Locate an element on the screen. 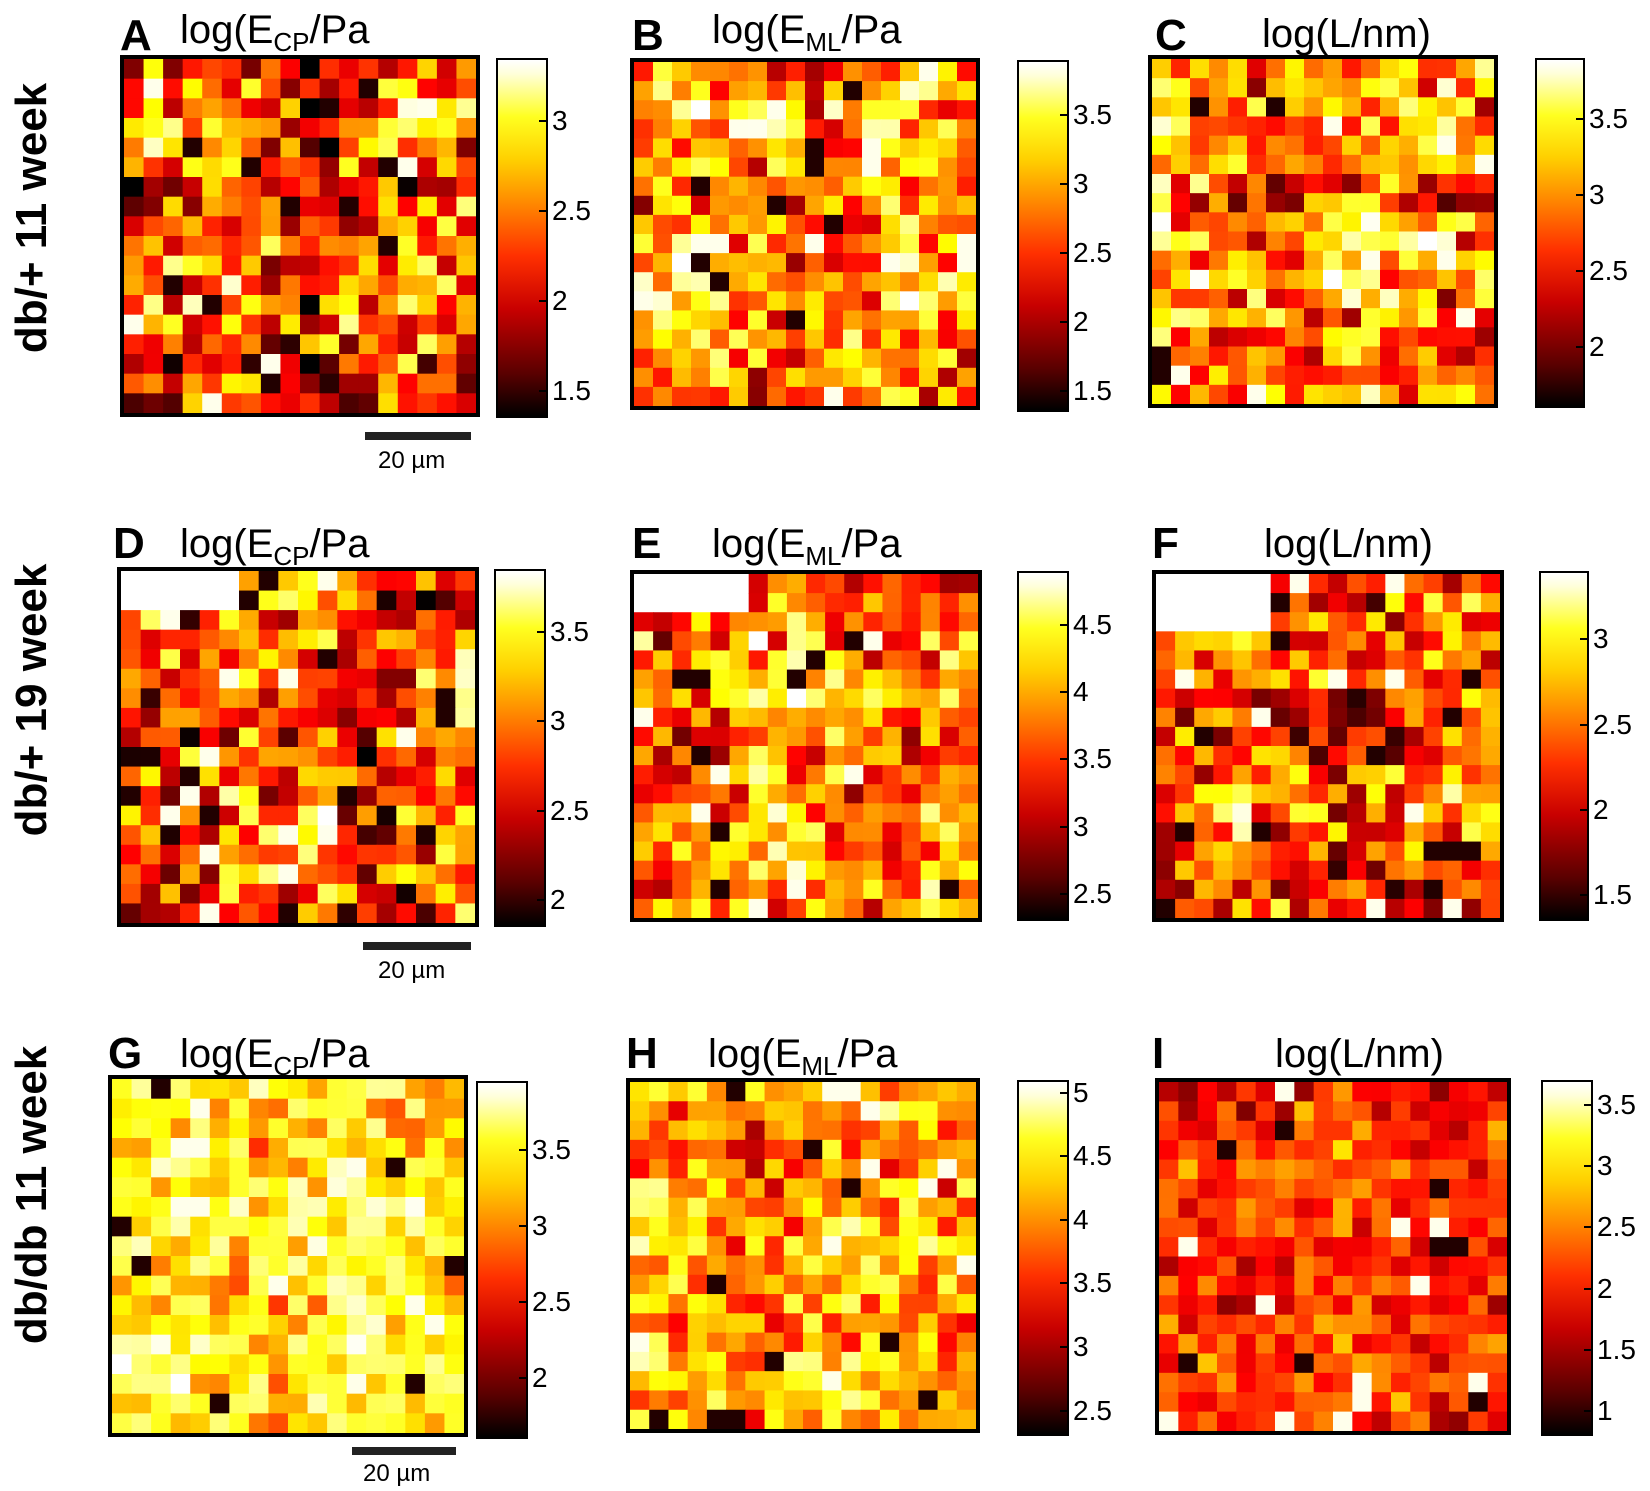 This screenshot has height=1491, width=1650. colorbar-tick-label: 4 is located at coordinates (1081, 1219).